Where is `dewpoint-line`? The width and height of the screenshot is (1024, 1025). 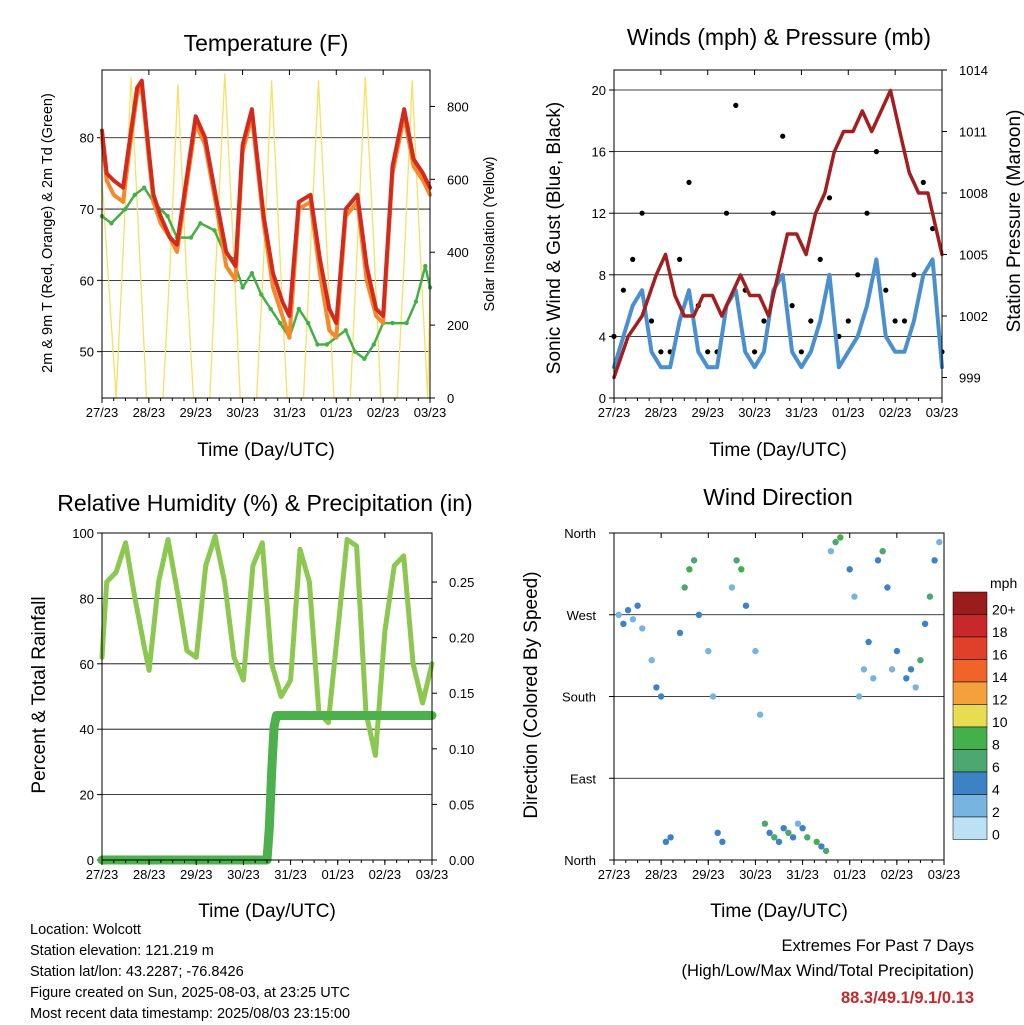 dewpoint-line is located at coordinates (266, 273).